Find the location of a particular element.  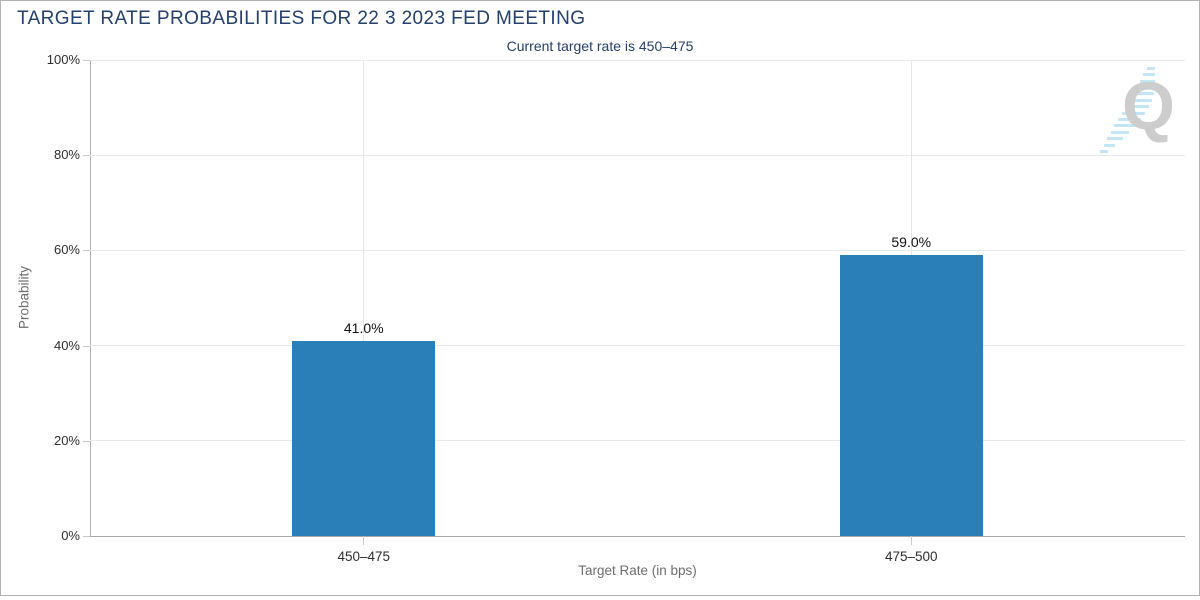

y-axis-title: Probability is located at coordinates (24, 297).